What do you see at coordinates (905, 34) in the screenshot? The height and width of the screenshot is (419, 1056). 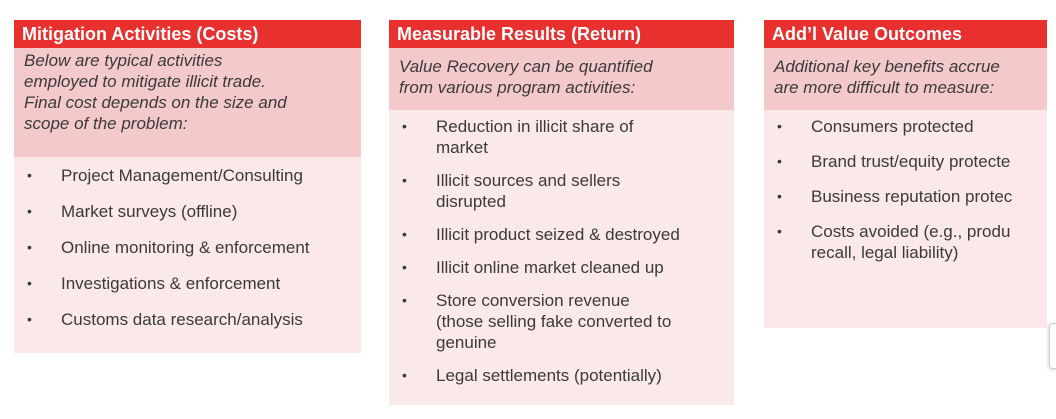 I see `value-outcomes-title: Add’l Value Outcomes` at bounding box center [905, 34].